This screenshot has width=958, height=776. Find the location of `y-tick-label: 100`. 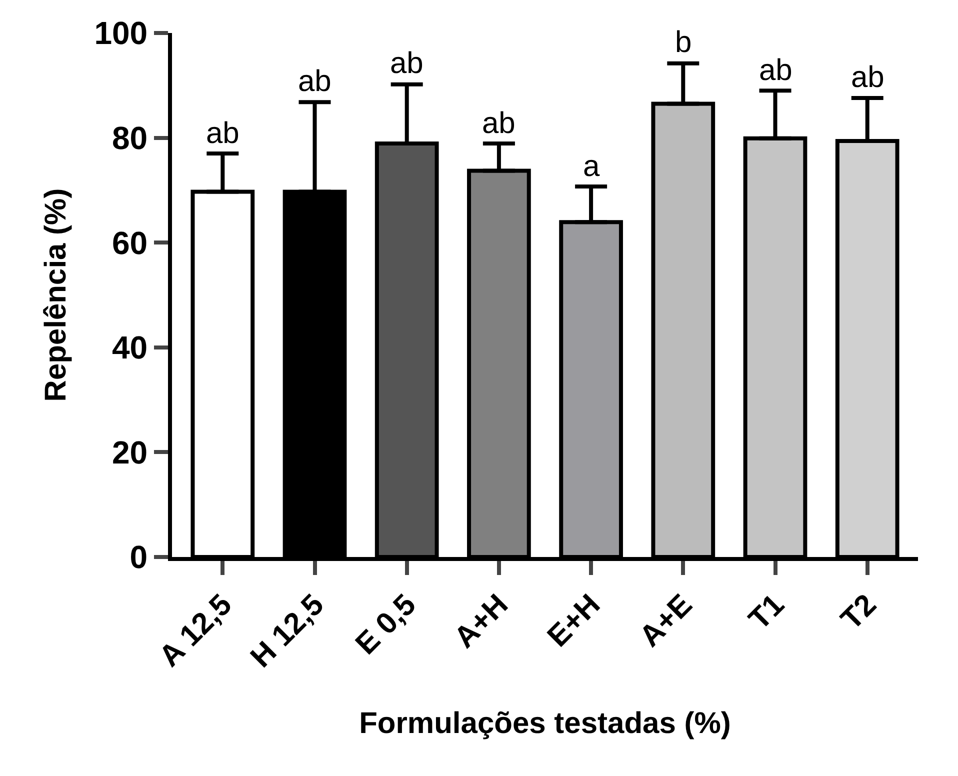

y-tick-label: 100 is located at coordinates (121, 33).